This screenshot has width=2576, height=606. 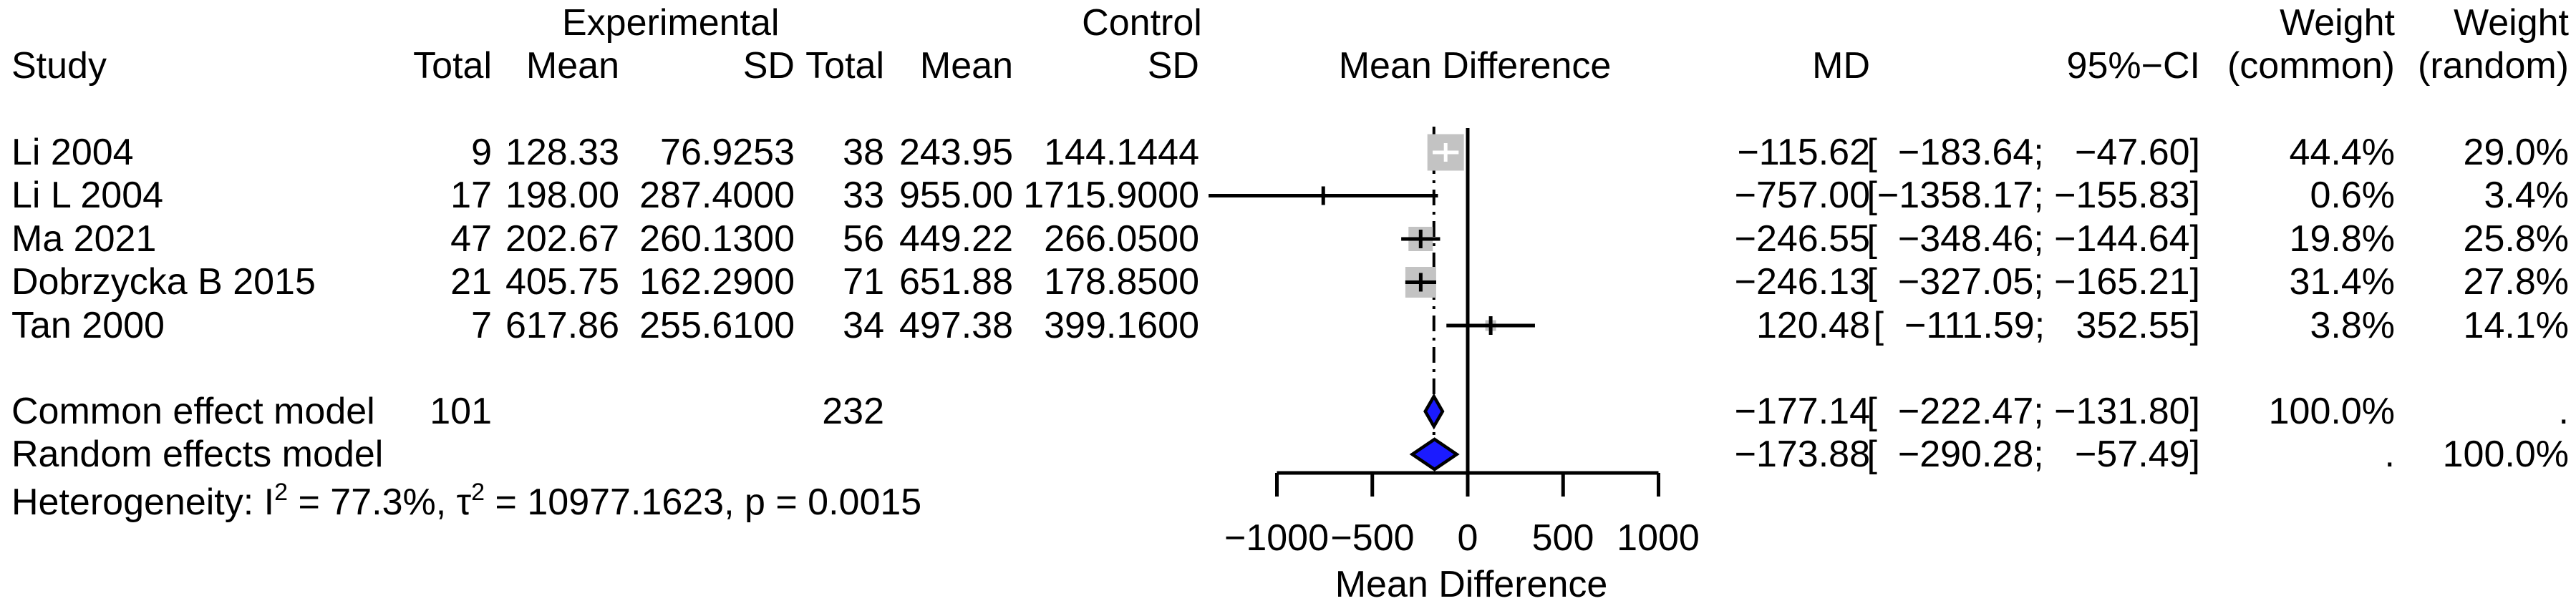 I want to click on exp-mean: 202.67, so click(x=562, y=239).